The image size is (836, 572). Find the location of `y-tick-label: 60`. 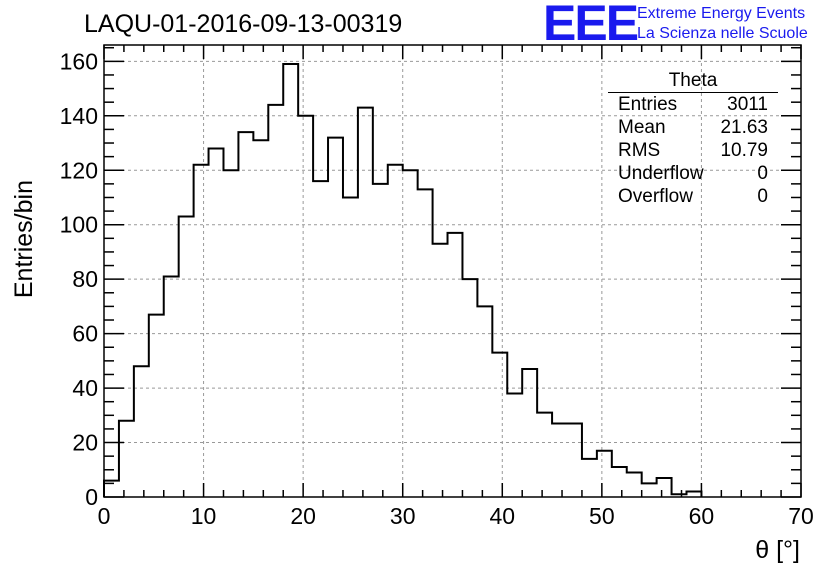

y-tick-label: 60 is located at coordinates (85, 334).